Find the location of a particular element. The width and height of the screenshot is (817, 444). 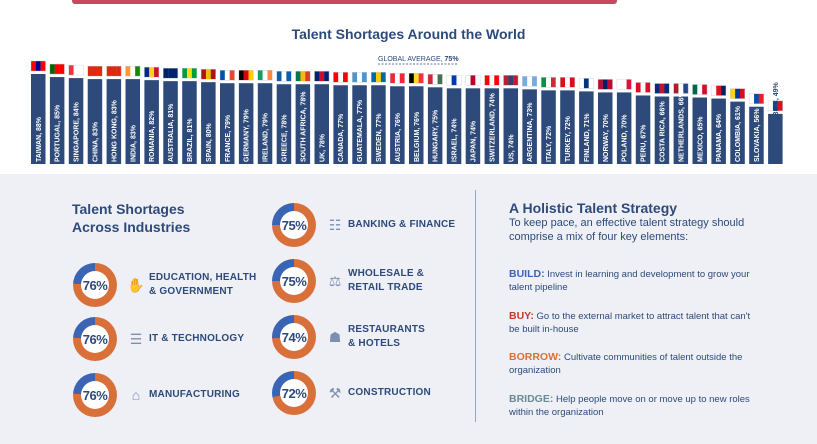

bar-label: COSTA RICA, 66% is located at coordinates (662, 131).